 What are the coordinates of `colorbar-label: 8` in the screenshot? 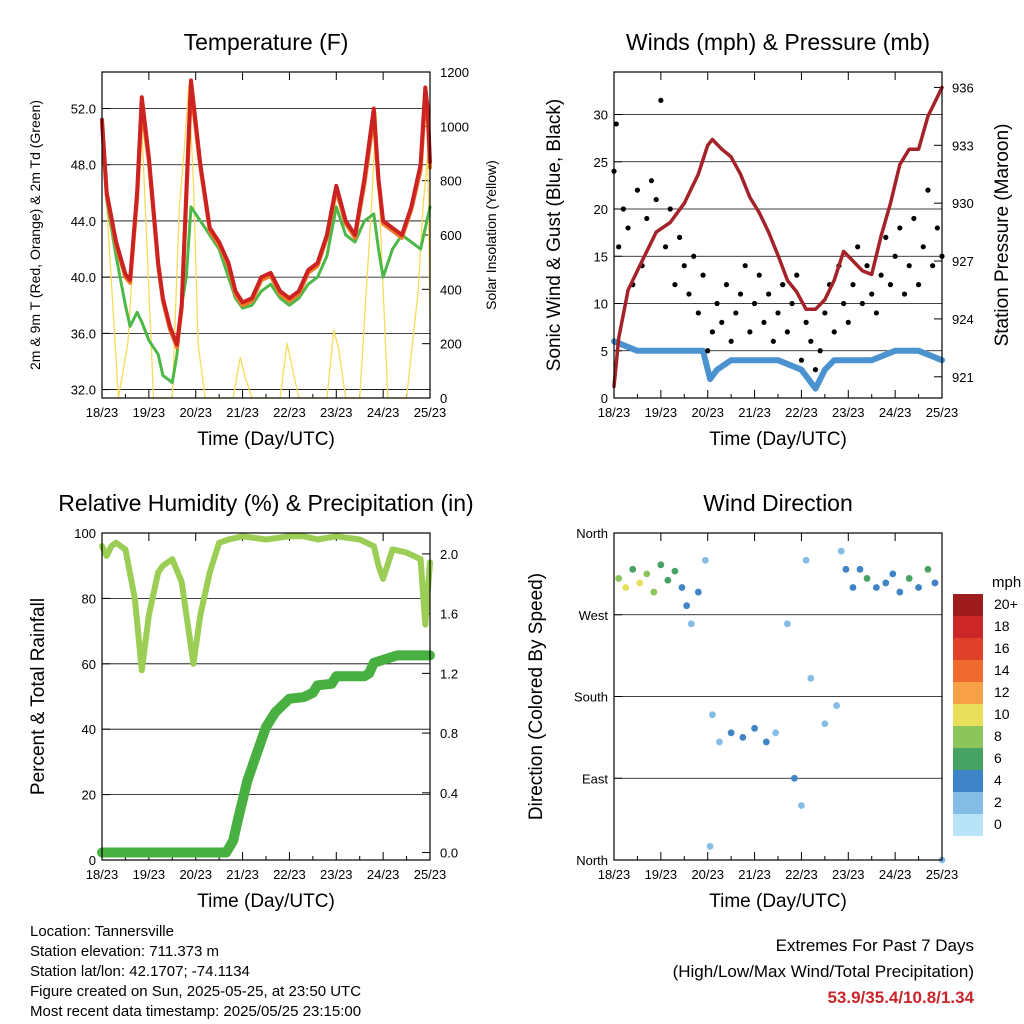 It's located at (998, 736).